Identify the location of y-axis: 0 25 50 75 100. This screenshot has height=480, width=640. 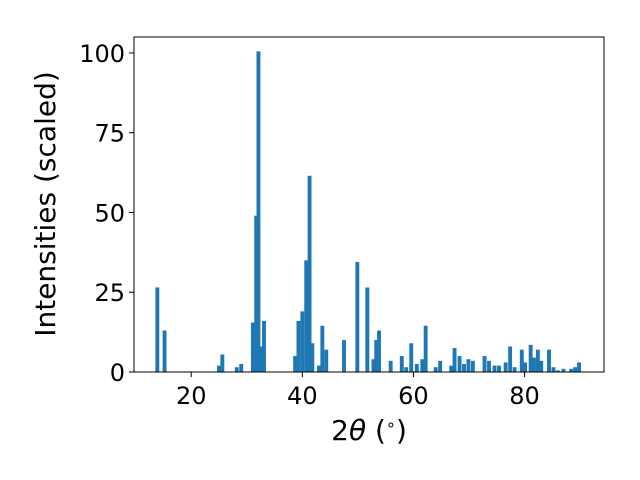
(106, 213).